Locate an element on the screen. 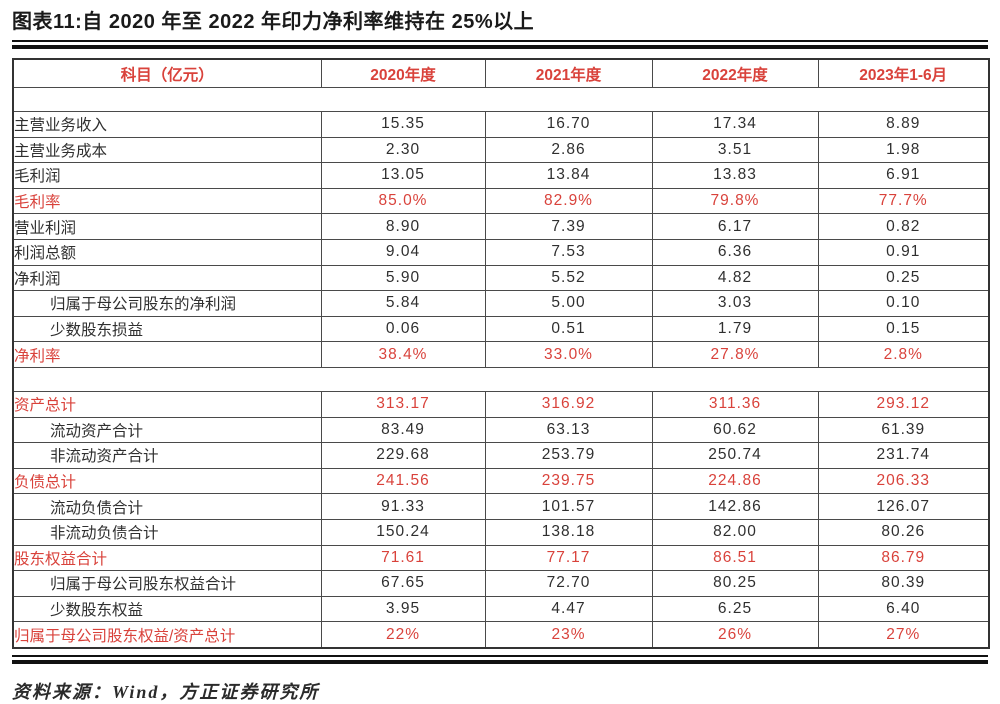  cell-value: 241.56 is located at coordinates (403, 481).